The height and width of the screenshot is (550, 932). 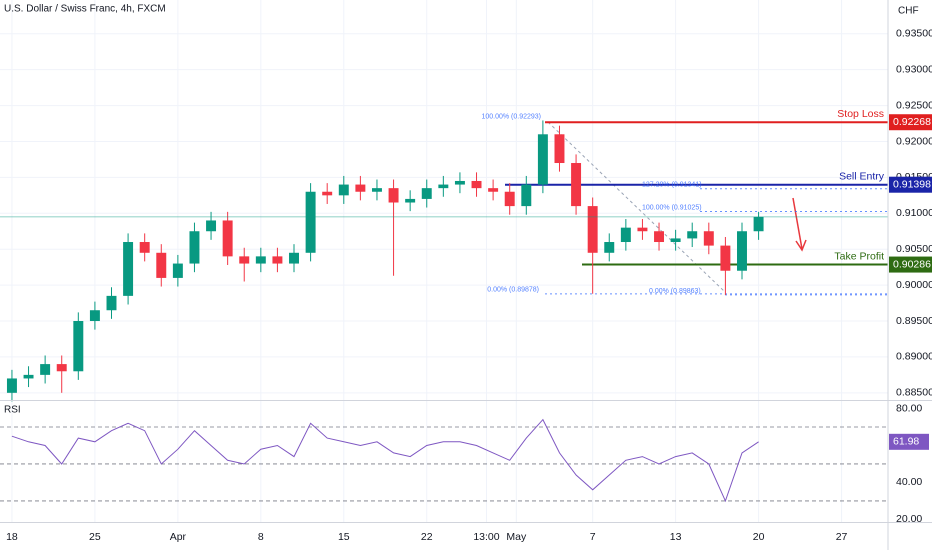 I want to click on y-tick-label: 0.88500, so click(x=914, y=393).